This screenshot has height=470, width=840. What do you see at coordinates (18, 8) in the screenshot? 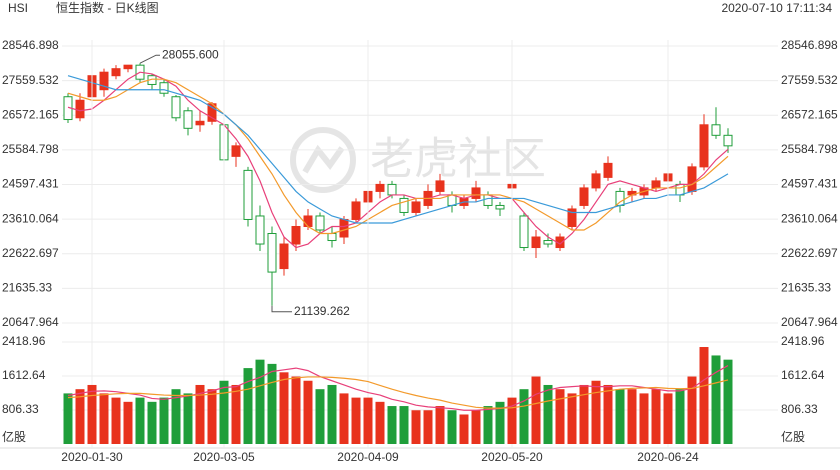
I see `chart-title: HSI` at bounding box center [18, 8].